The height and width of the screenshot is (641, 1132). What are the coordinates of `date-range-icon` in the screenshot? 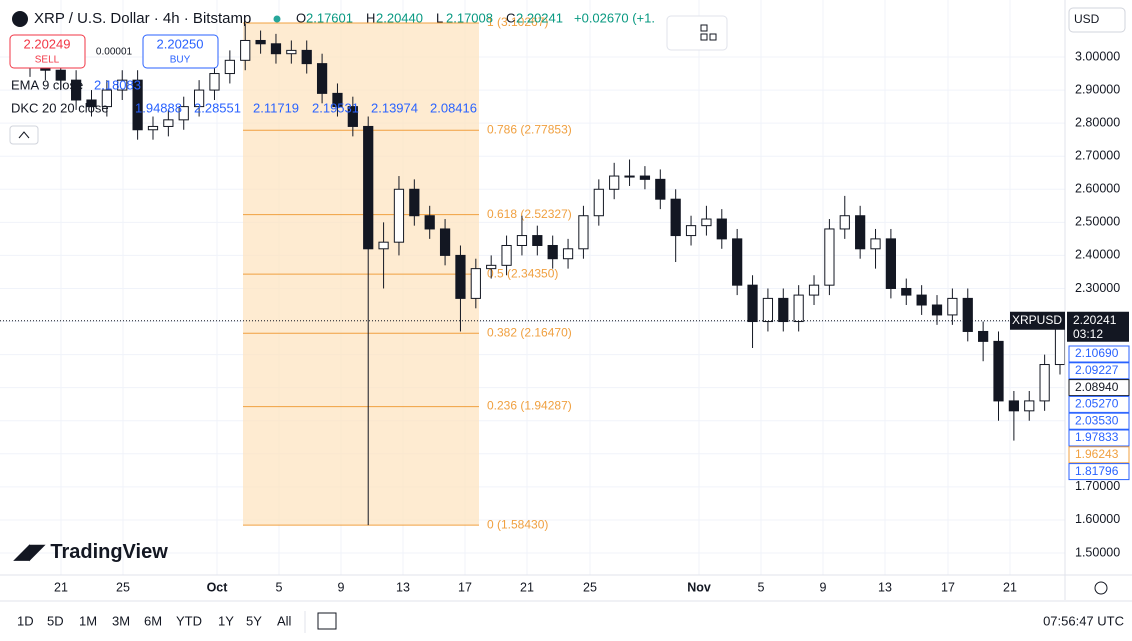 It's located at (327, 621).